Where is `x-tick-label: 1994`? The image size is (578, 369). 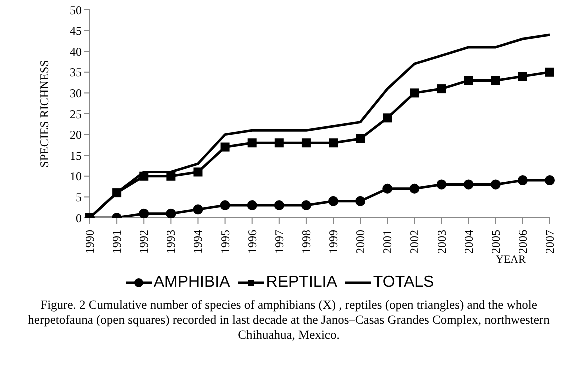 x-tick-label: 1994 is located at coordinates (198, 242).